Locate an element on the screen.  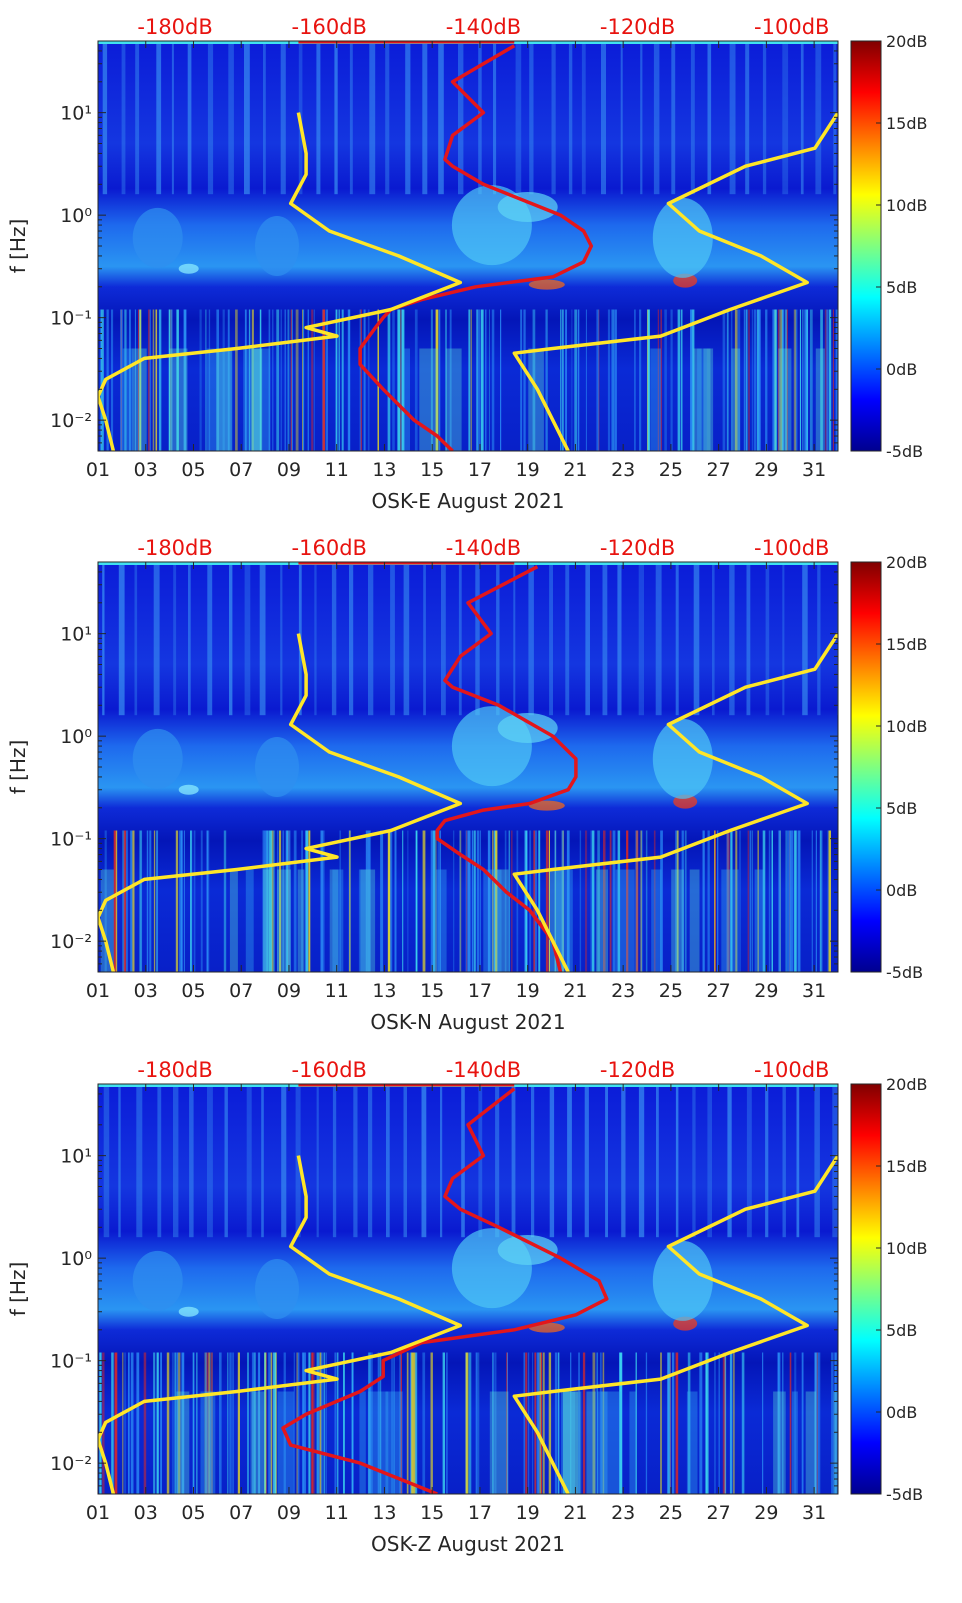
colorbar-tick-label: 5dB is located at coordinates (901, 808).